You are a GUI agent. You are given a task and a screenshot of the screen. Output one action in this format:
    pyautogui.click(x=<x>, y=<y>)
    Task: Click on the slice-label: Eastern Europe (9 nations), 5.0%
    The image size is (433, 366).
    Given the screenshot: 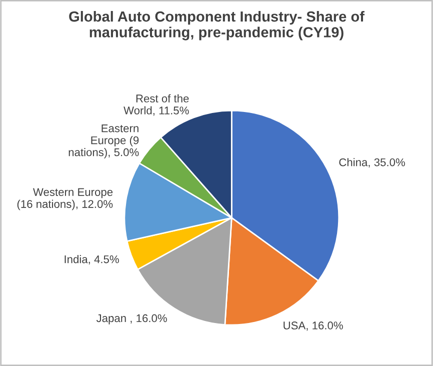 What is the action you would take?
    pyautogui.click(x=103, y=141)
    